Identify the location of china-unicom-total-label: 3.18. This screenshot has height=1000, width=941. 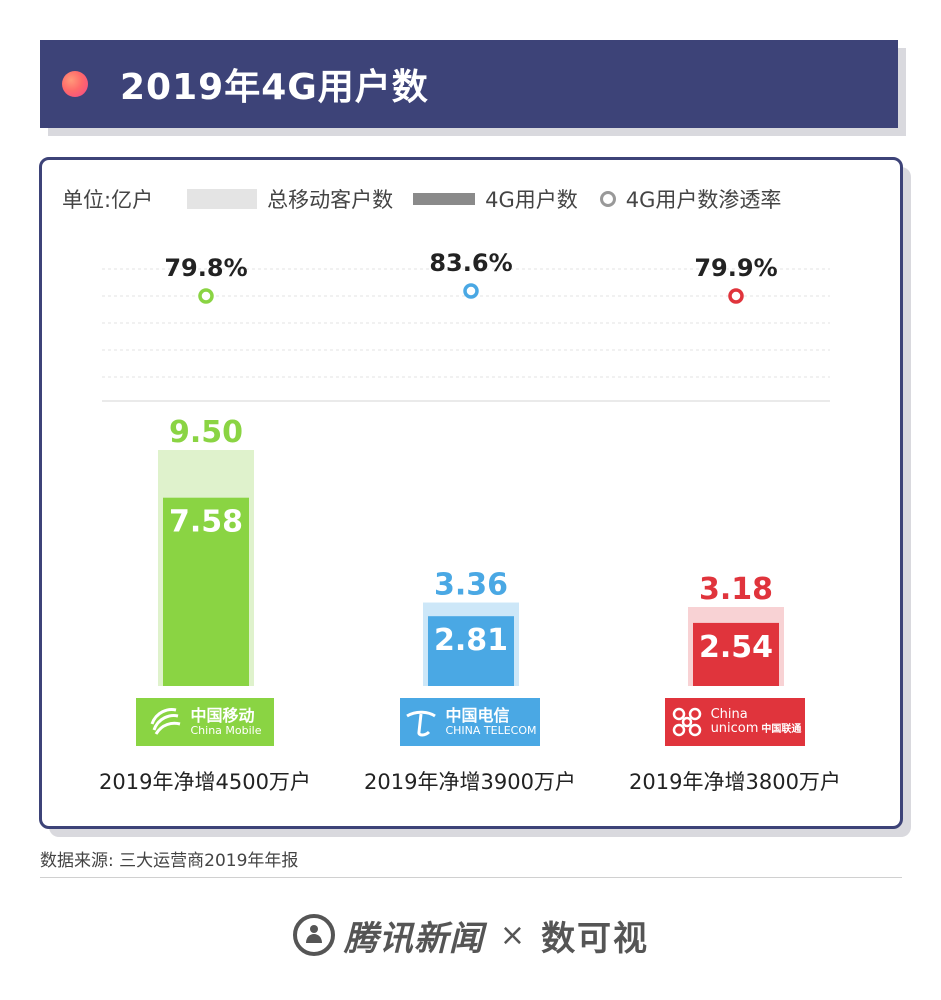
(736, 589).